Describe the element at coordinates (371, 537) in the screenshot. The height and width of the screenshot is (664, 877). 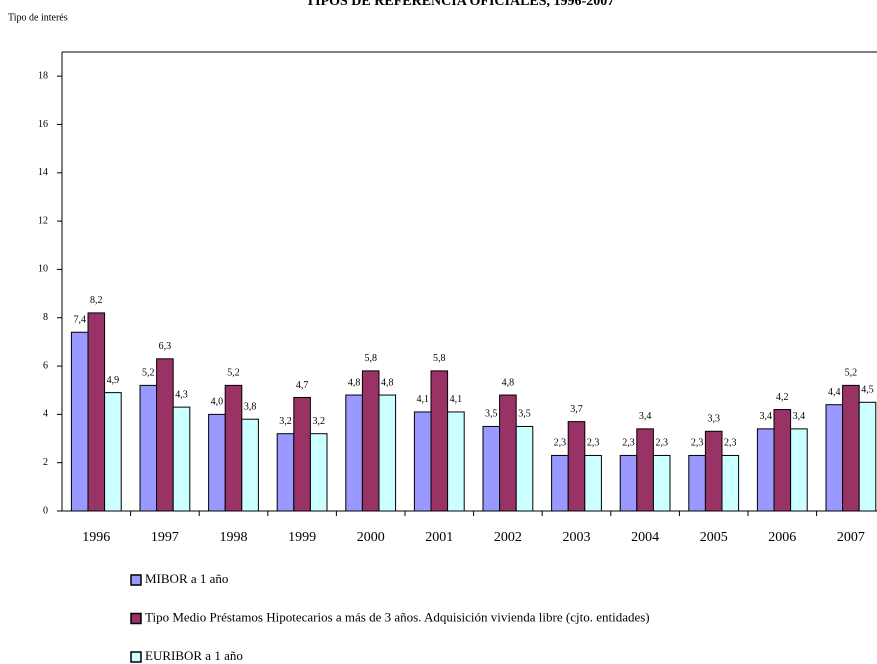
I see `x-tick-label: 2000` at that location.